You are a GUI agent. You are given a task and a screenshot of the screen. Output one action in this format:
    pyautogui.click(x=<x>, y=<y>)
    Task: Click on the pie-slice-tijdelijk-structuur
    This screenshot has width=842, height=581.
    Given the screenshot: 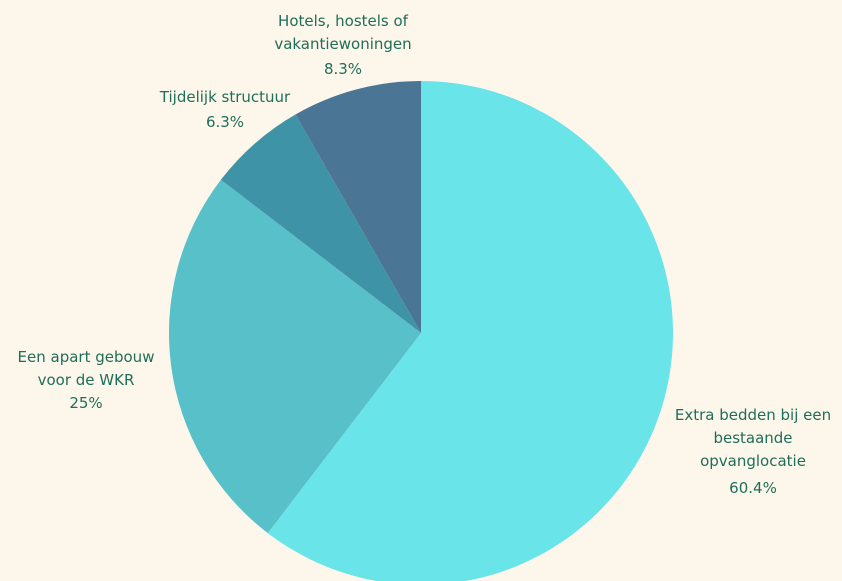 What is the action you would take?
    pyautogui.click(x=320, y=223)
    